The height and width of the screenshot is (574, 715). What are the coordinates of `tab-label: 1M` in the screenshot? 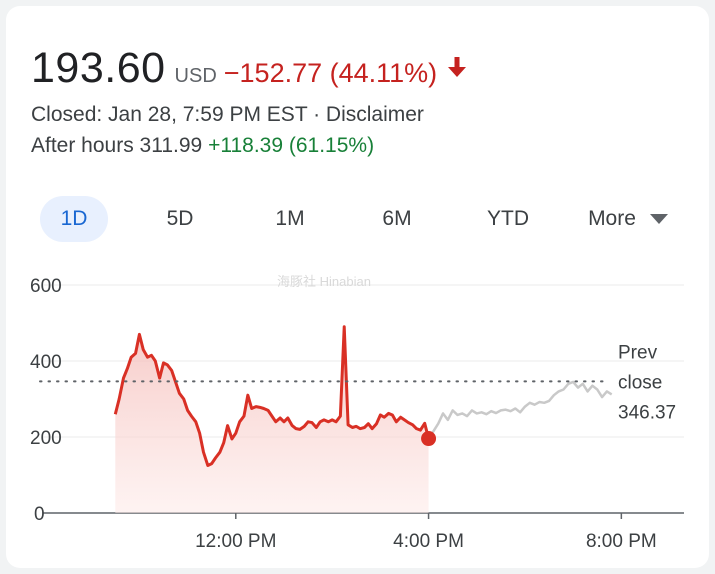 It's located at (290, 218).